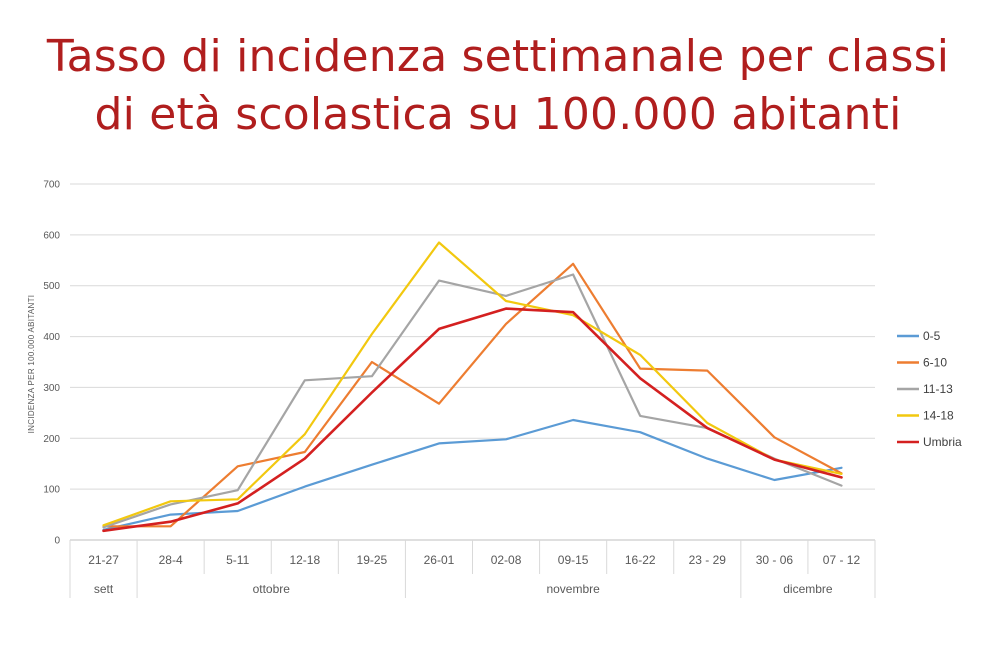  Describe the element at coordinates (51, 337) in the screenshot. I see `y-tick-label: 400` at that location.